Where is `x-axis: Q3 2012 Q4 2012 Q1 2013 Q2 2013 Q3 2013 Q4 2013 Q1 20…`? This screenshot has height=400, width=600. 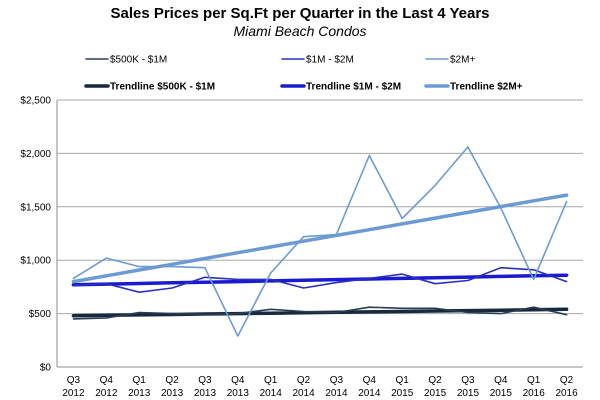 x-axis: Q3 2012 Q4 2012 Q1 2013 Q2 2013 Q3 2013 Q4 2013 Q1 20… is located at coordinates (320, 387).